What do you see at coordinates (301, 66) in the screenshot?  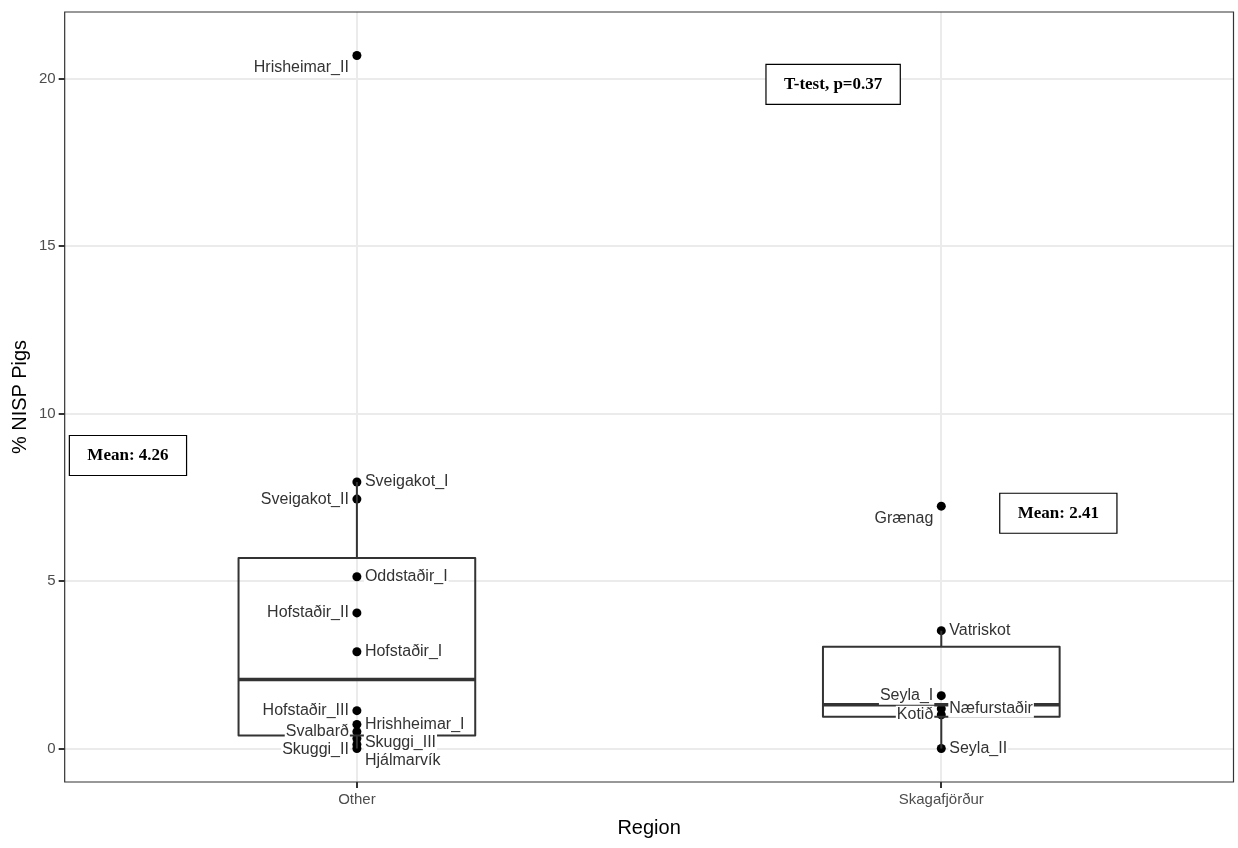 I see `annotation: Hrisheimar_II` at bounding box center [301, 66].